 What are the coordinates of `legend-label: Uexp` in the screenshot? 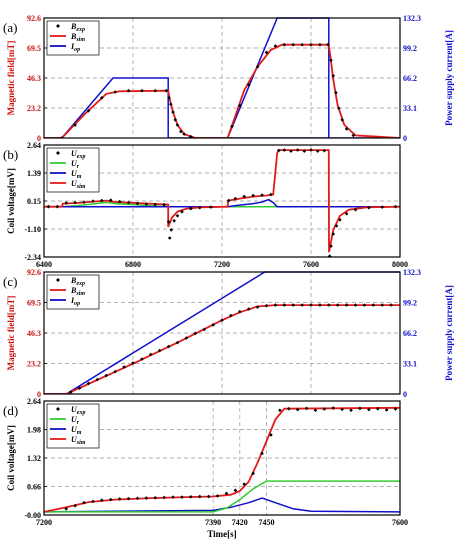 It's located at (78, 410).